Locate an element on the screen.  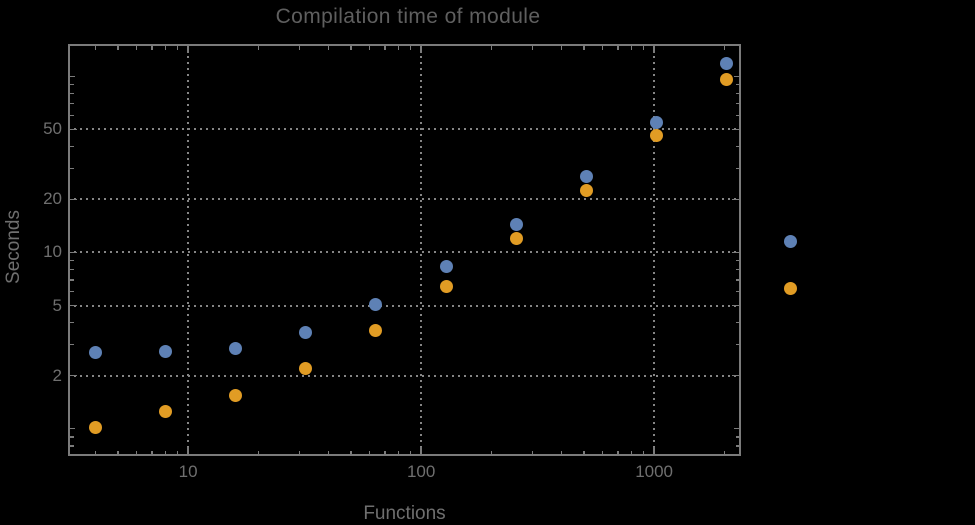
chart-title: Compilation time of module is located at coordinates (408, 16).